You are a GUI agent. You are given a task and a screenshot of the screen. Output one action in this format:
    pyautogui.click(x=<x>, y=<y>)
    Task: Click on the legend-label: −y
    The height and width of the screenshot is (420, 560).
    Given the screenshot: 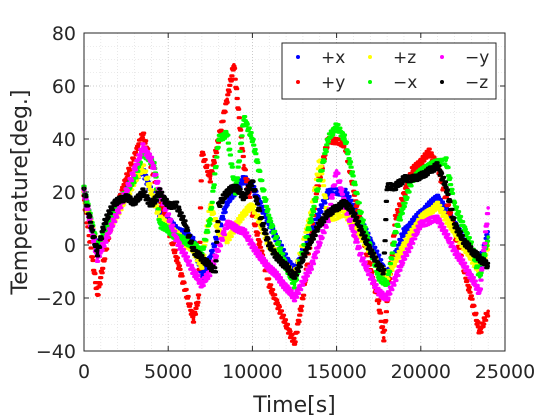 What is the action you would take?
    pyautogui.click(x=477, y=58)
    